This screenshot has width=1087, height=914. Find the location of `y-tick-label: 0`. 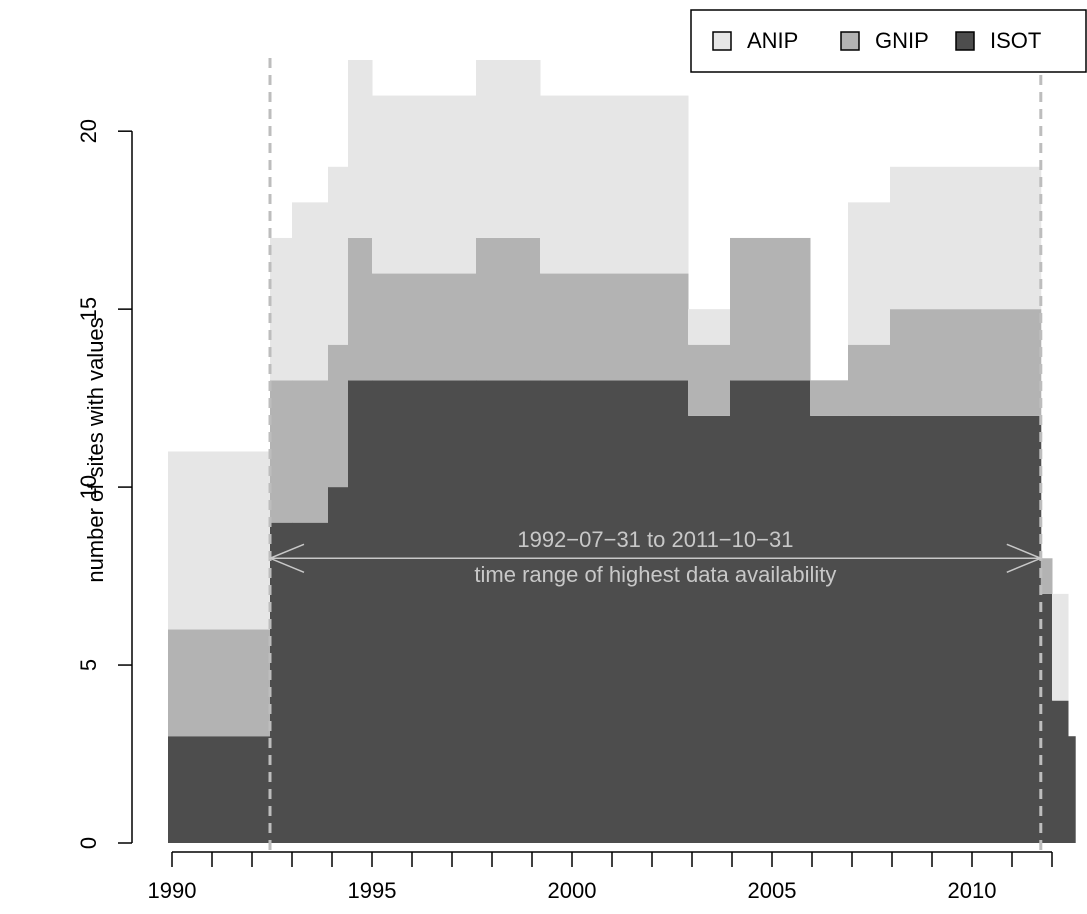

y-tick-label: 0 is located at coordinates (88, 843).